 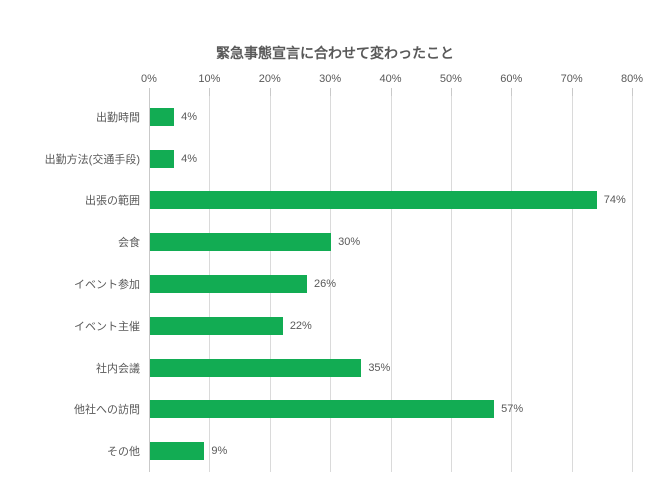 What do you see at coordinates (614, 200) in the screenshot?
I see `value-label: 74%` at bounding box center [614, 200].